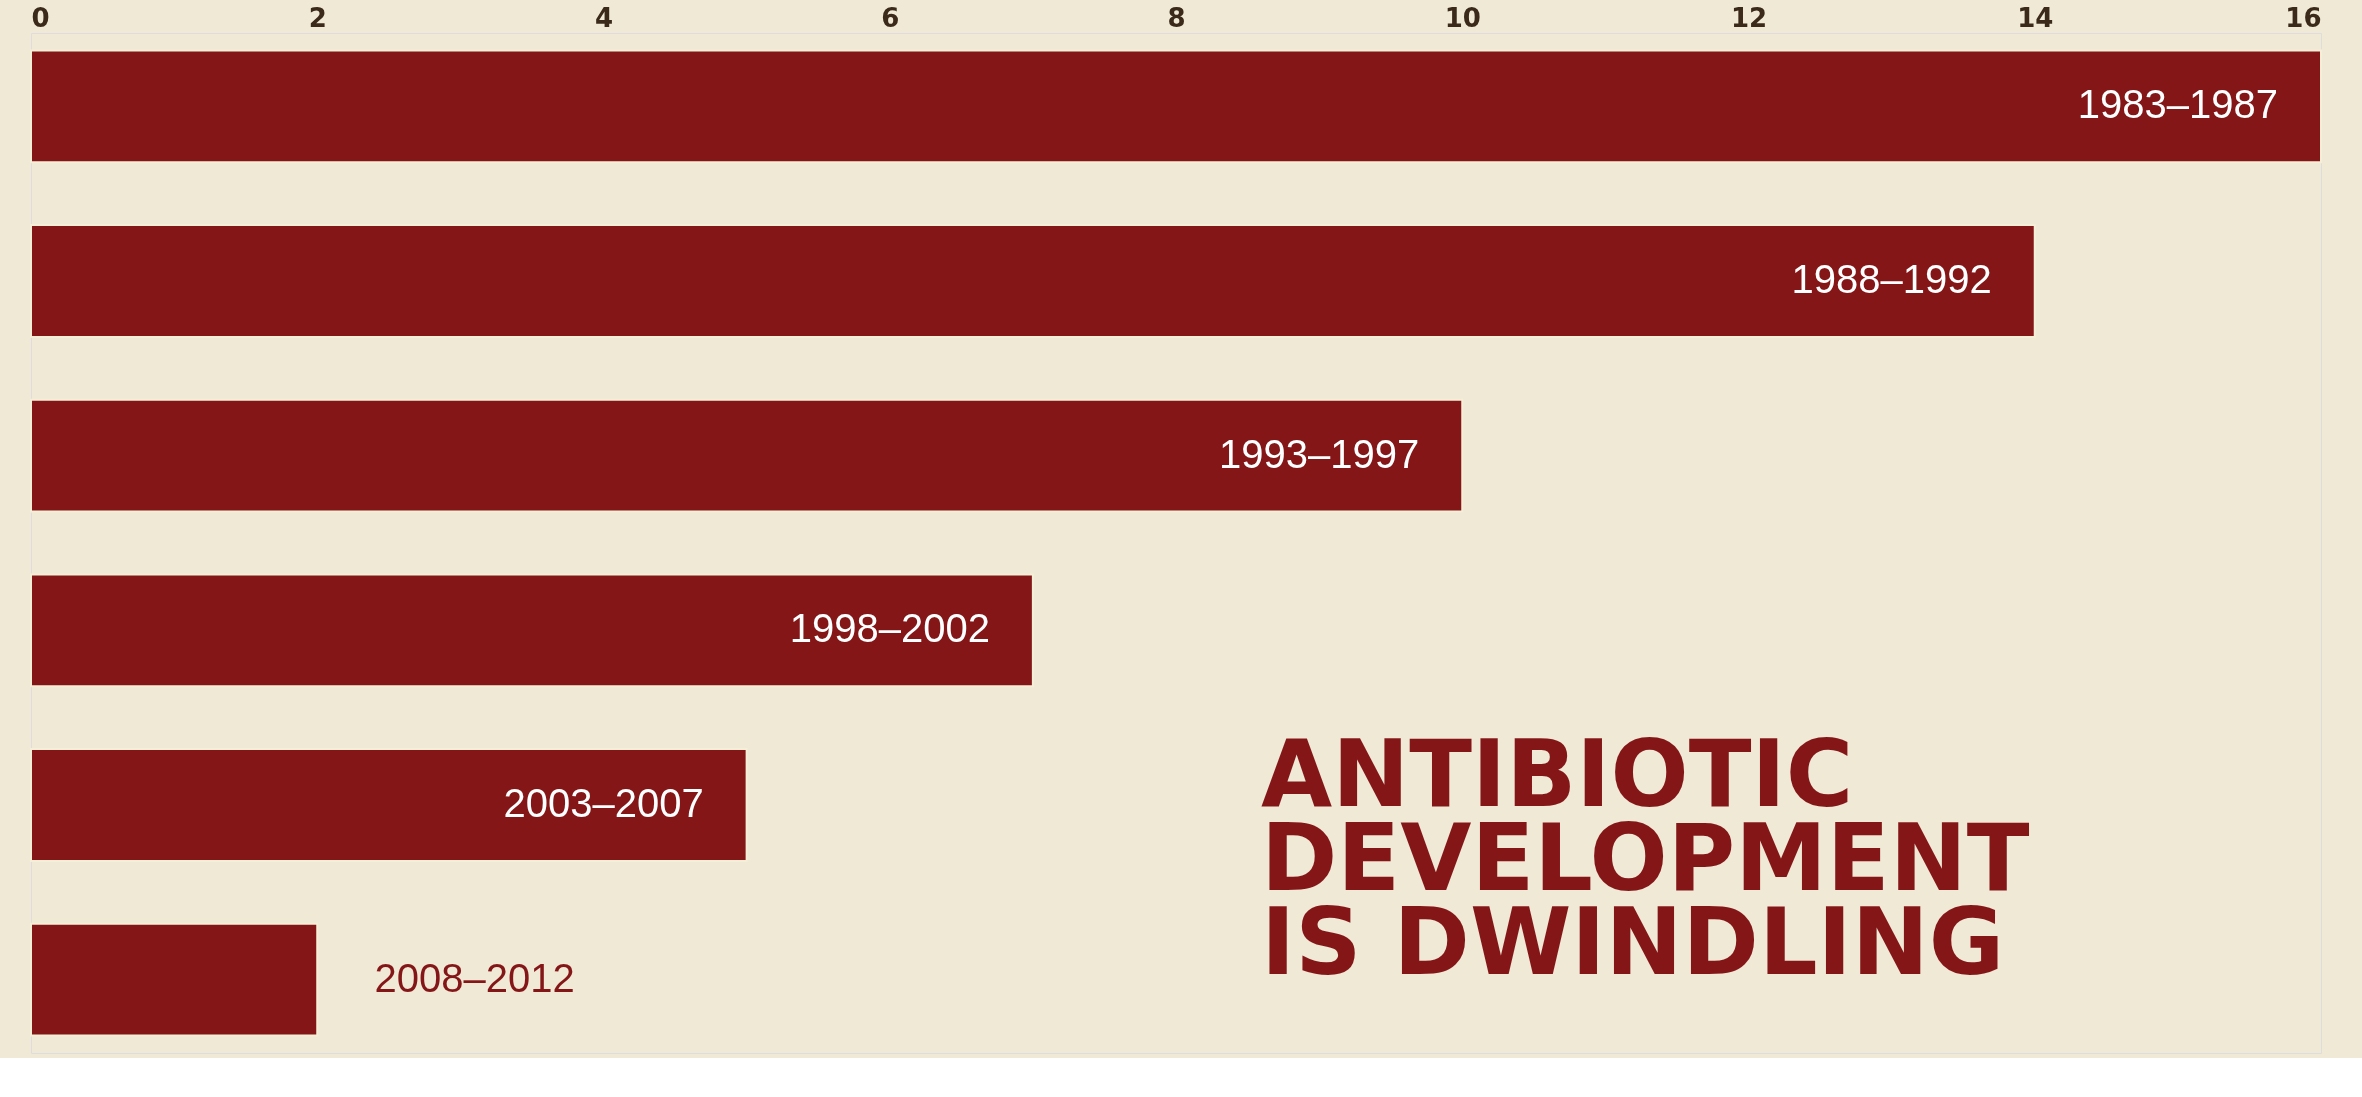 This screenshot has width=2362, height=1097. What do you see at coordinates (1749, 17) in the screenshot?
I see `x-tick-label: 12` at bounding box center [1749, 17].